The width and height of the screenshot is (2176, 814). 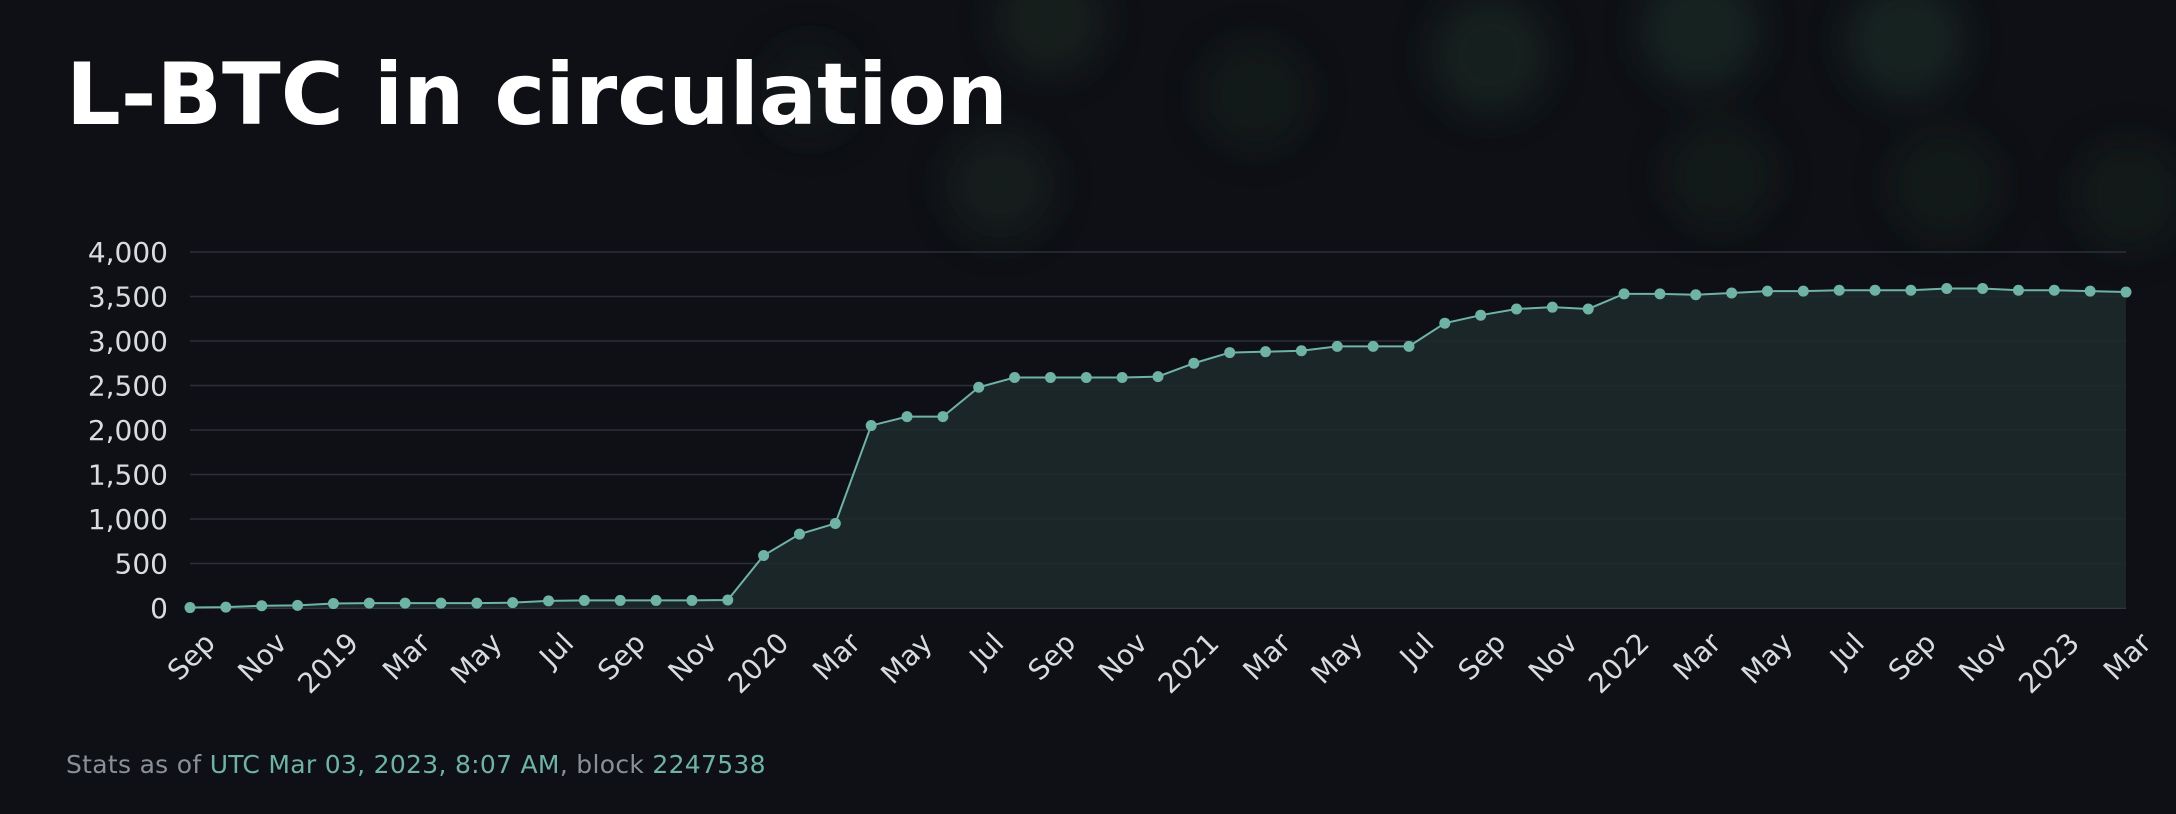 What do you see at coordinates (128, 386) in the screenshot?
I see `y-tick-label: 2,500` at bounding box center [128, 386].